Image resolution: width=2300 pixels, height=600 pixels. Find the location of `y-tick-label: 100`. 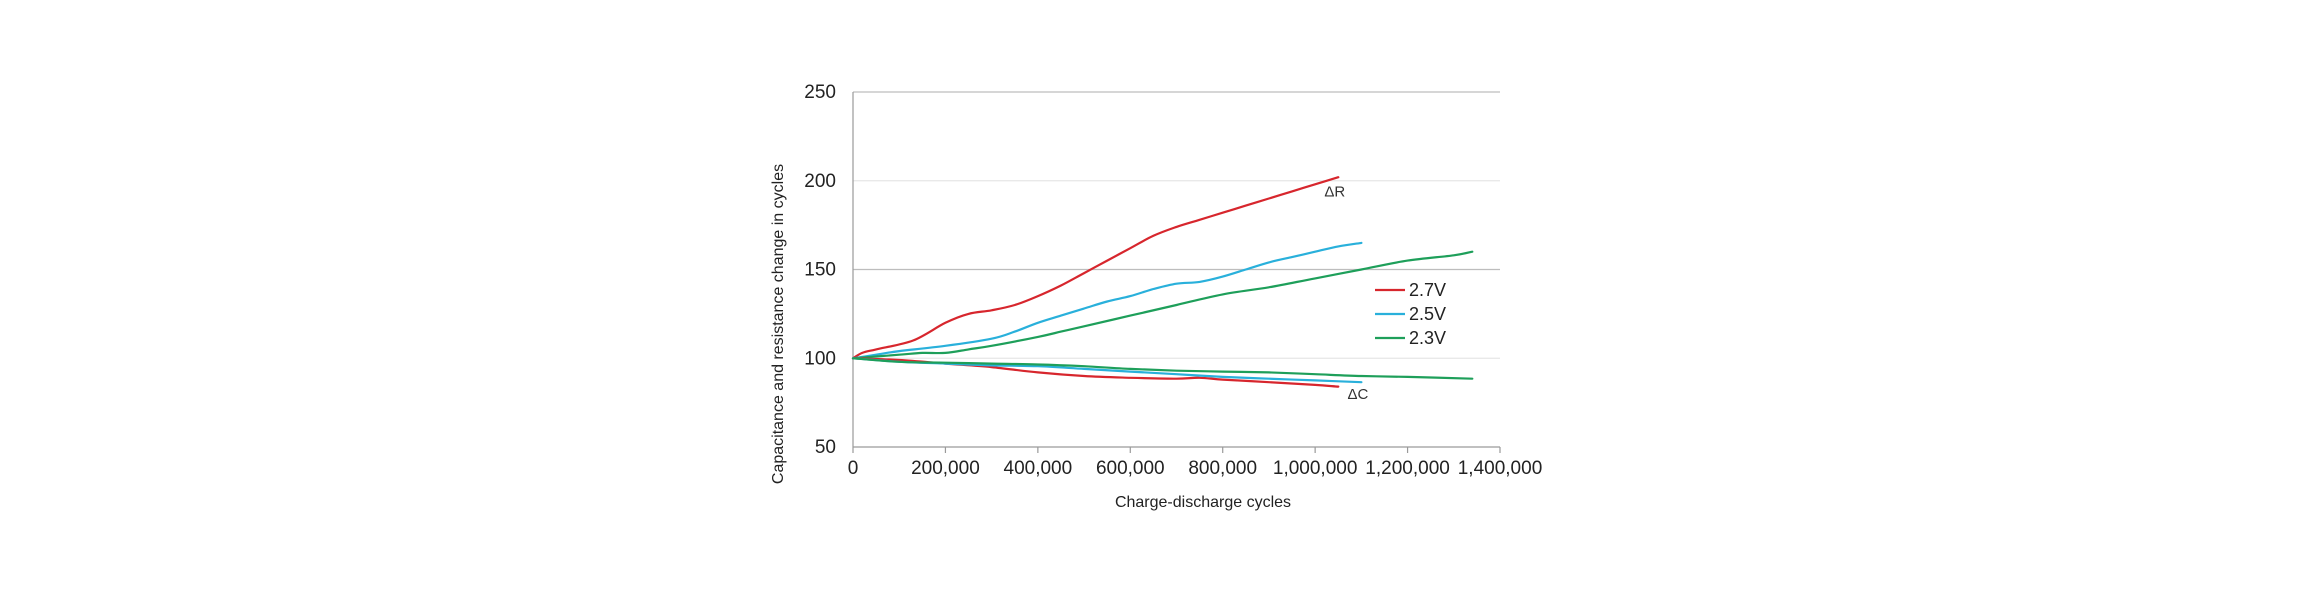

y-tick-label: 100 is located at coordinates (820, 358).